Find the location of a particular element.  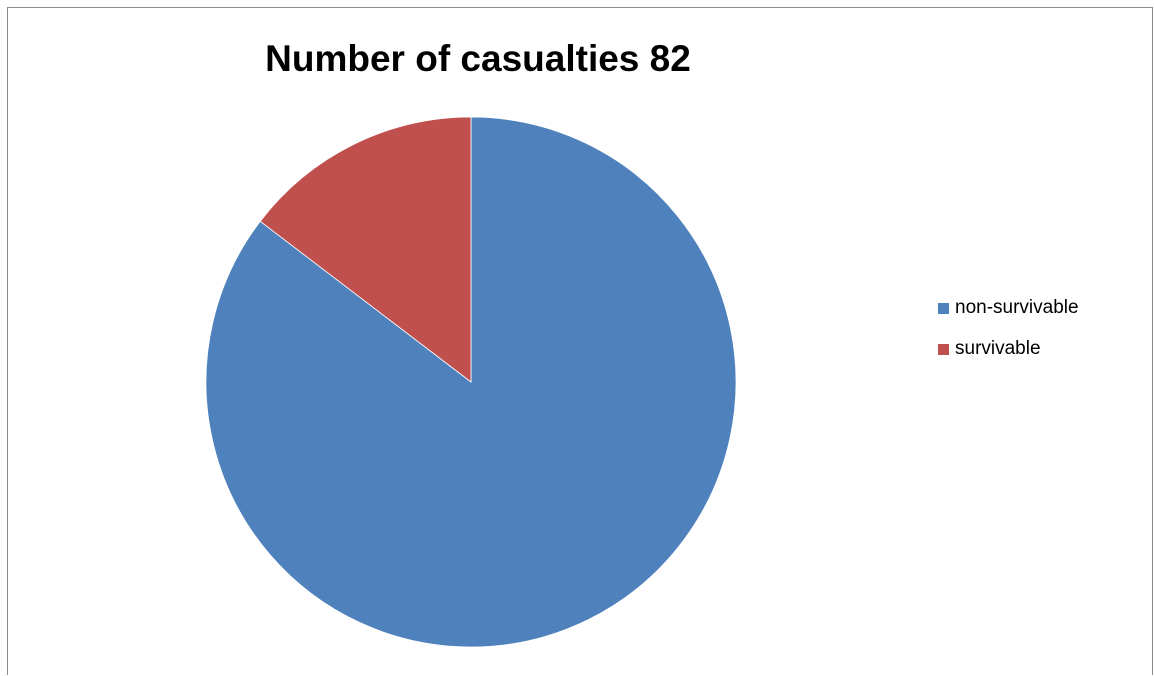

legend-label-survivable: survivable is located at coordinates (998, 348).